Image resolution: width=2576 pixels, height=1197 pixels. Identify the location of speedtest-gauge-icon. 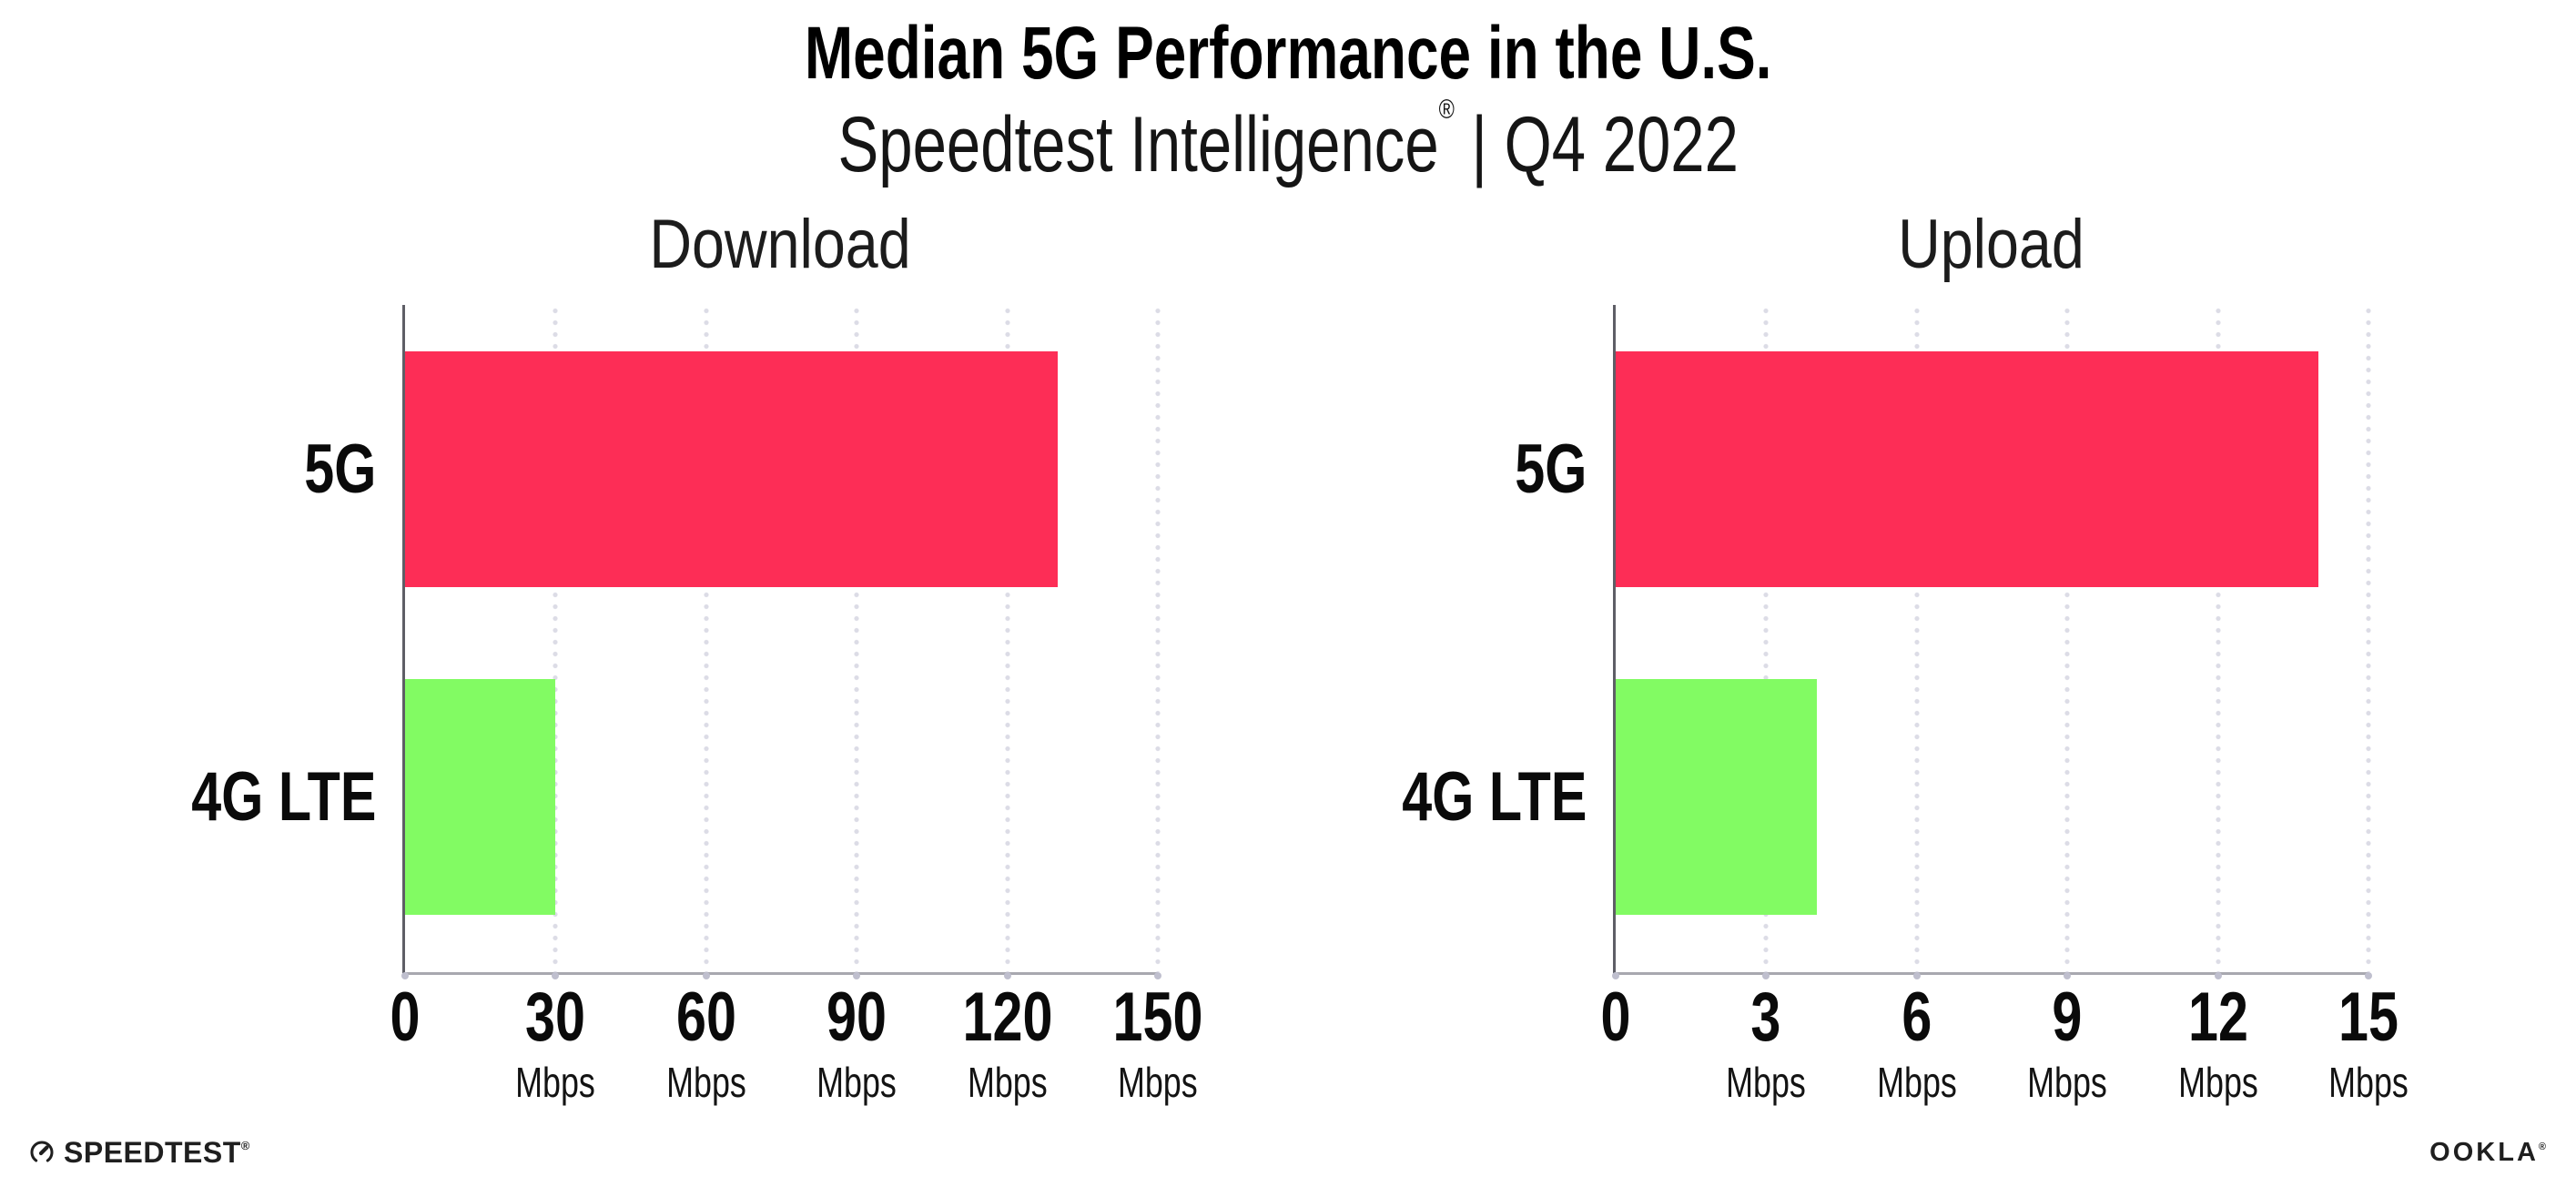
(42, 1151).